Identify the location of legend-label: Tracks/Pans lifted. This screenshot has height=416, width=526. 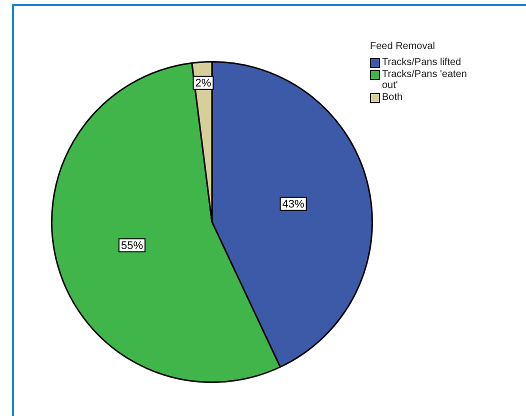
(422, 62).